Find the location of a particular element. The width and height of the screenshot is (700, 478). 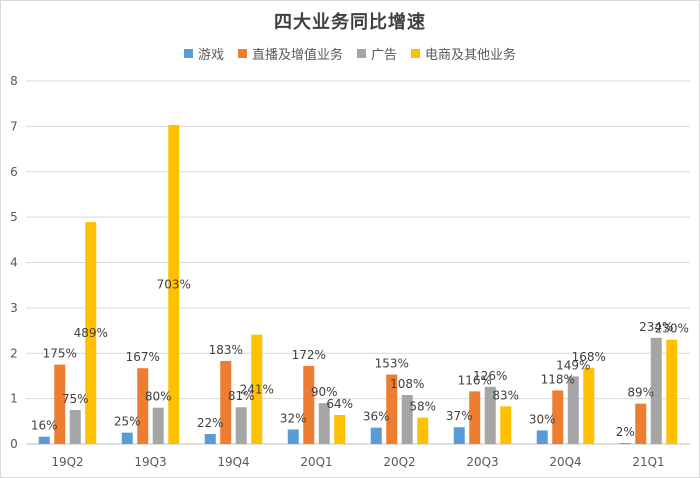

legend-item-ecommerce: 电商及其他业务 is located at coordinates (463, 53).